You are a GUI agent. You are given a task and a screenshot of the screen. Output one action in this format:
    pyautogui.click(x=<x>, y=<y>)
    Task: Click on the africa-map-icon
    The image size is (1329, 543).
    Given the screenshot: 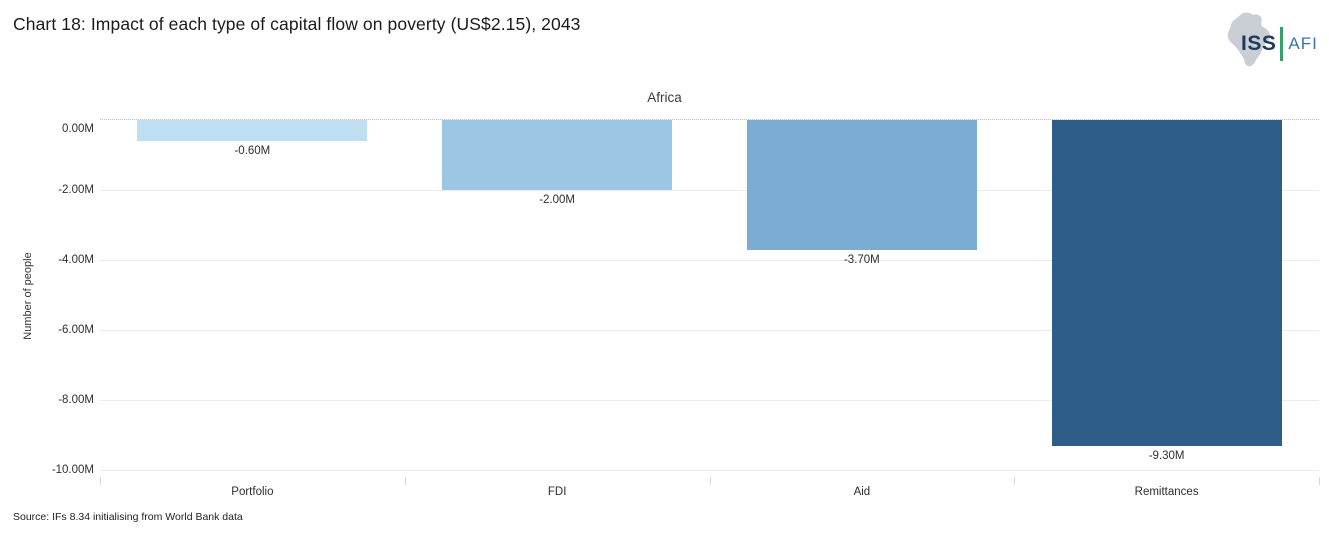 What is the action you would take?
    pyautogui.click(x=1249, y=39)
    